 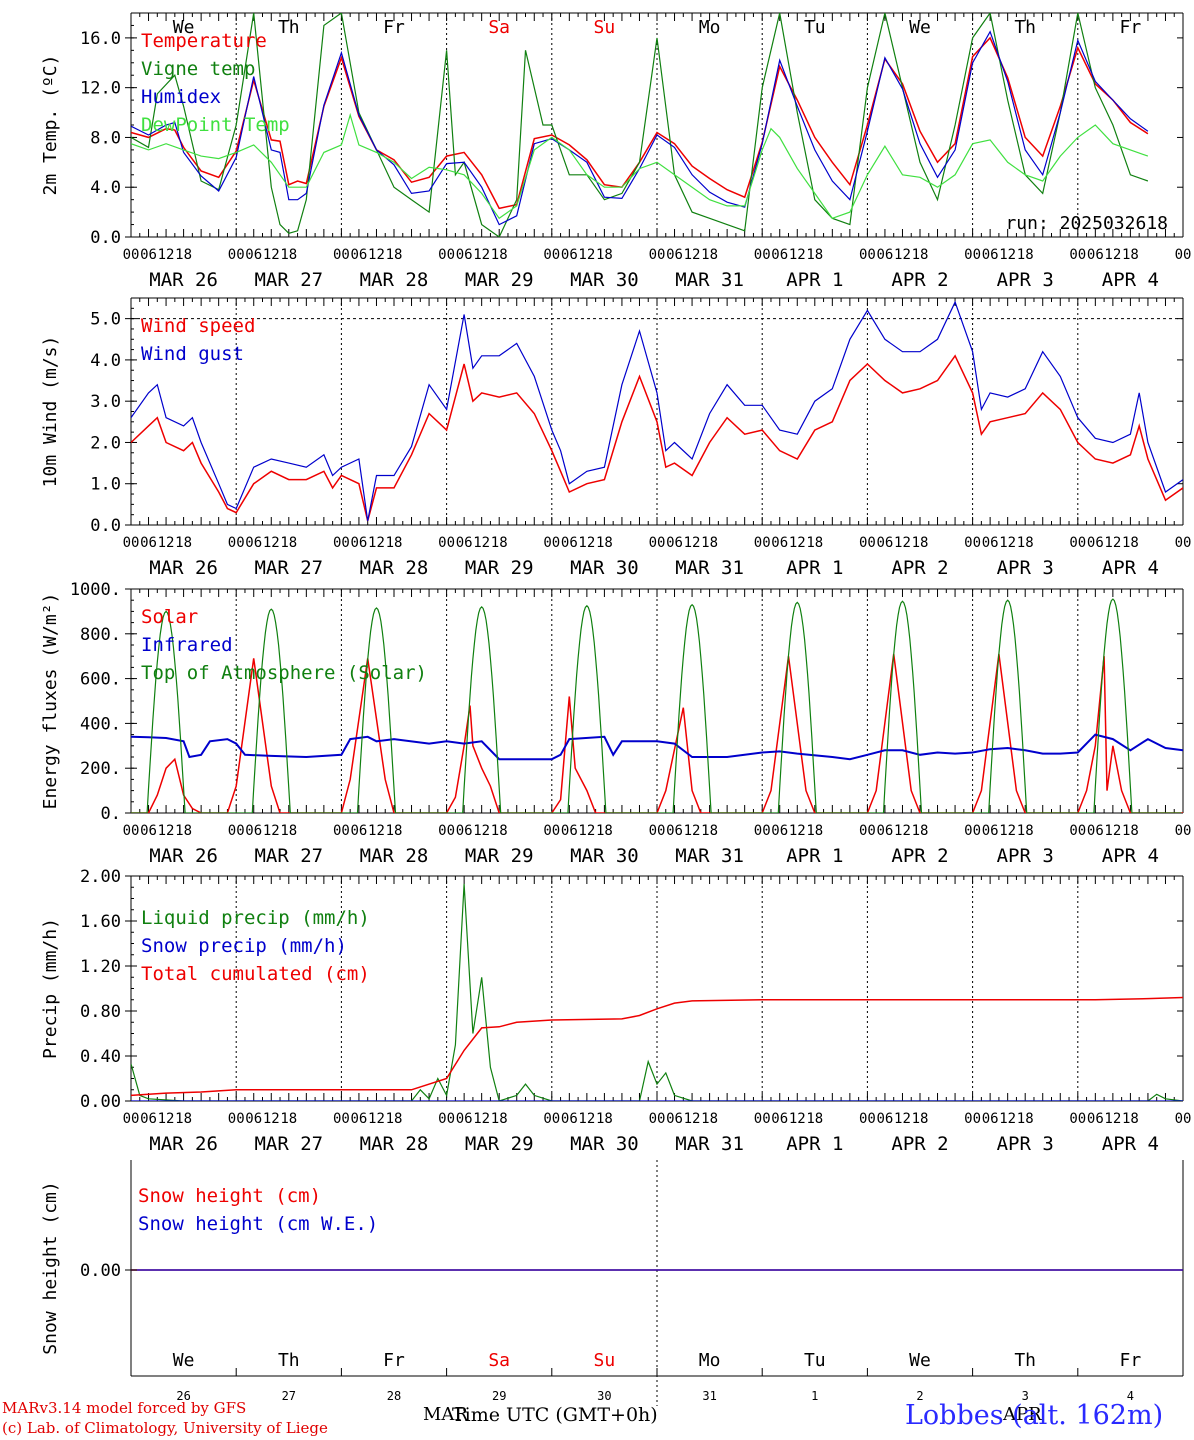 What do you see at coordinates (100, 922) in the screenshot?
I see `y-tick-label: 1.60` at bounding box center [100, 922].